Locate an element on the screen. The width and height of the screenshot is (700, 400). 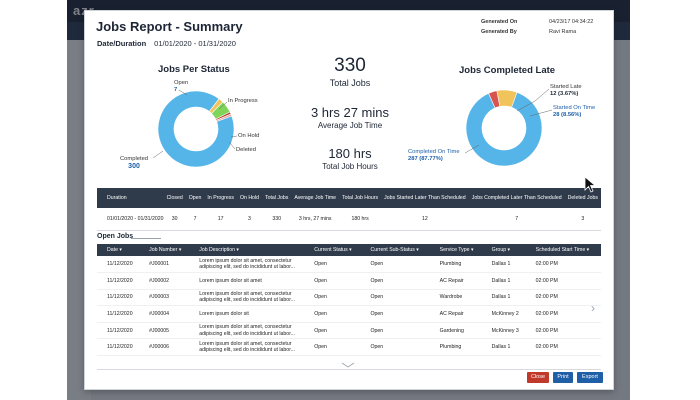
label-deleted: Deleted is located at coordinates (246, 150).